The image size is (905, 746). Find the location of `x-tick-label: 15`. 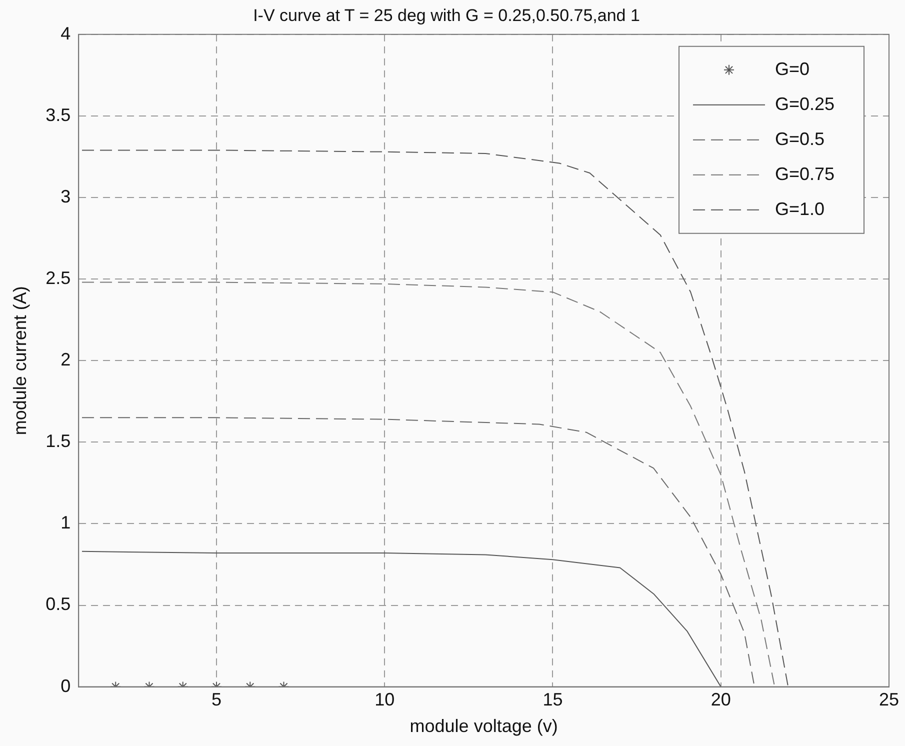

x-tick-label: 15 is located at coordinates (552, 700).